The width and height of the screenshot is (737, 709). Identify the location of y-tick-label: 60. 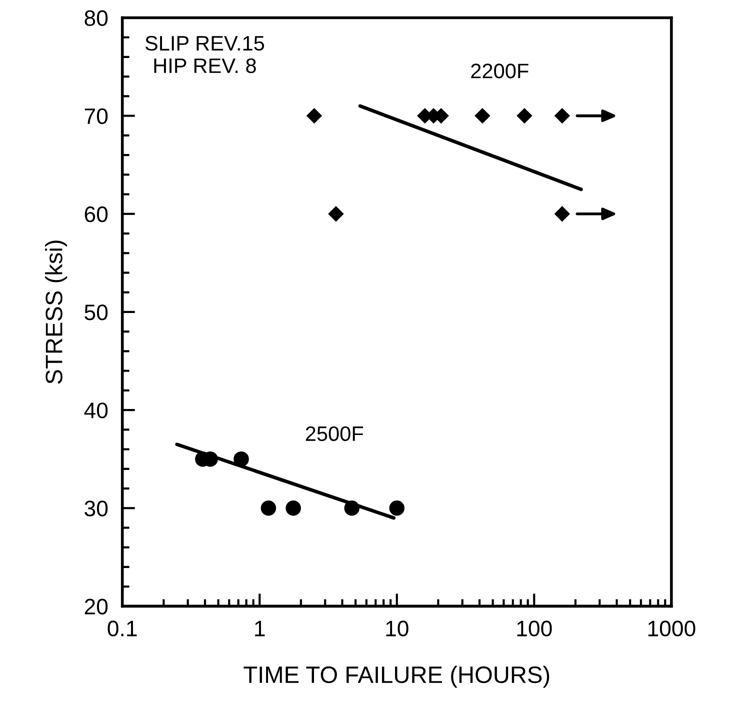
(96, 214).